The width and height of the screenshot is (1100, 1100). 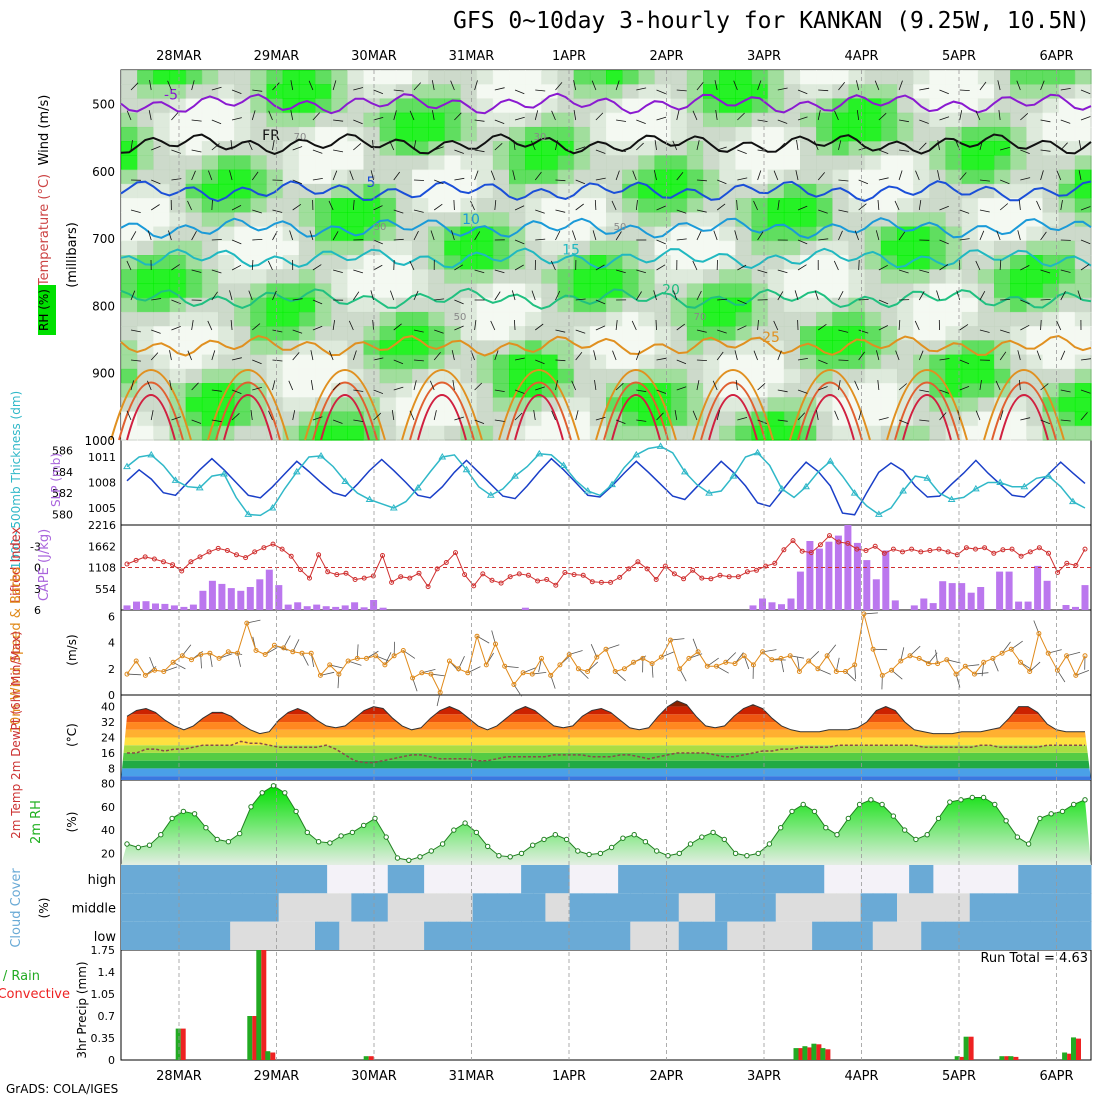 What do you see at coordinates (606, 653) in the screenshot?
I see `wind-speed-line` at bounding box center [606, 653].